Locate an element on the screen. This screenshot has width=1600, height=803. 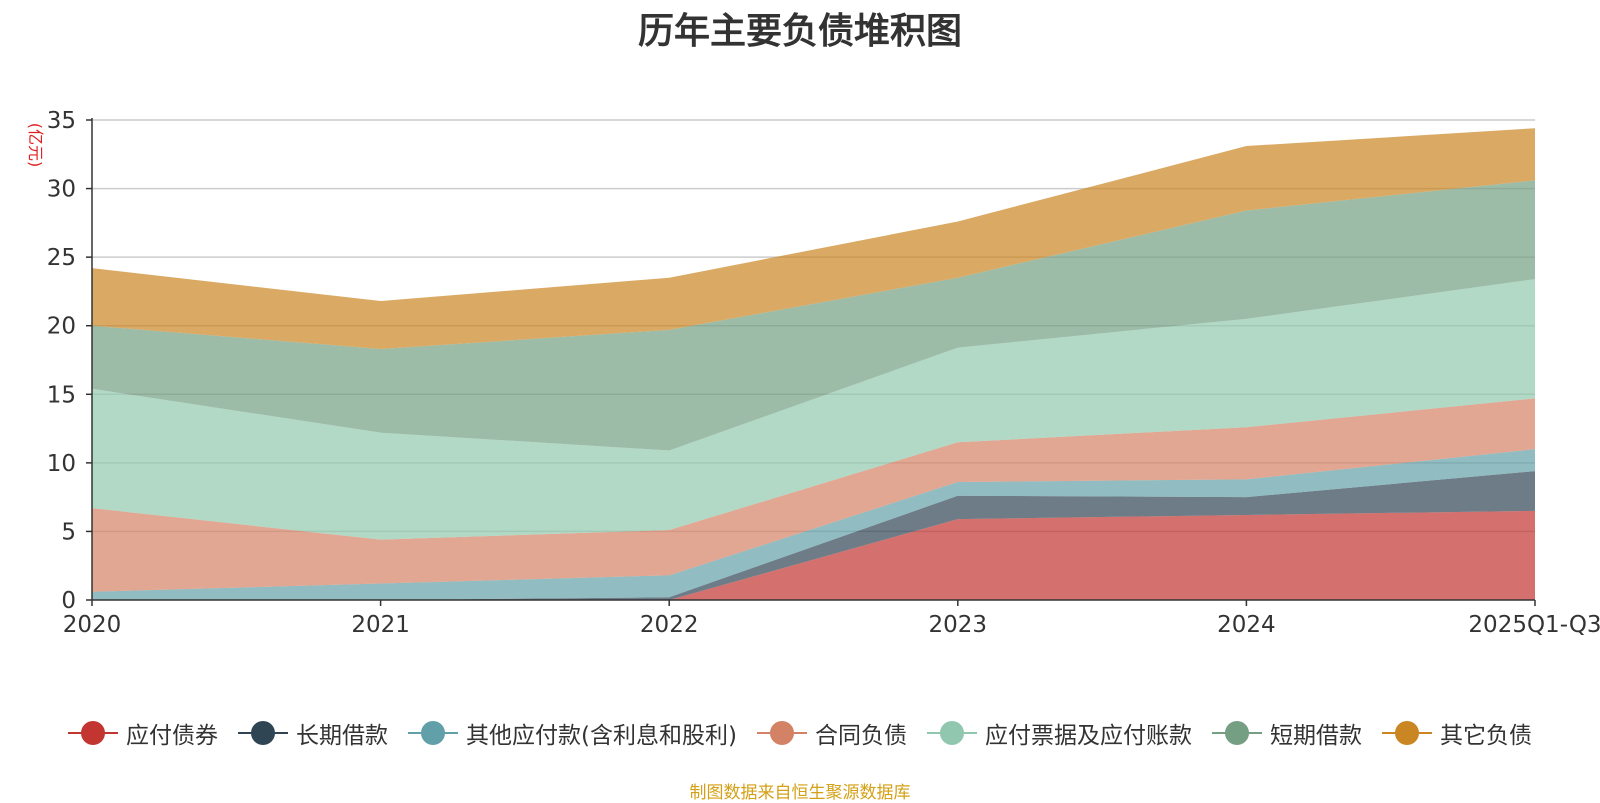
legend-label: 合同负债 is located at coordinates (860, 736).